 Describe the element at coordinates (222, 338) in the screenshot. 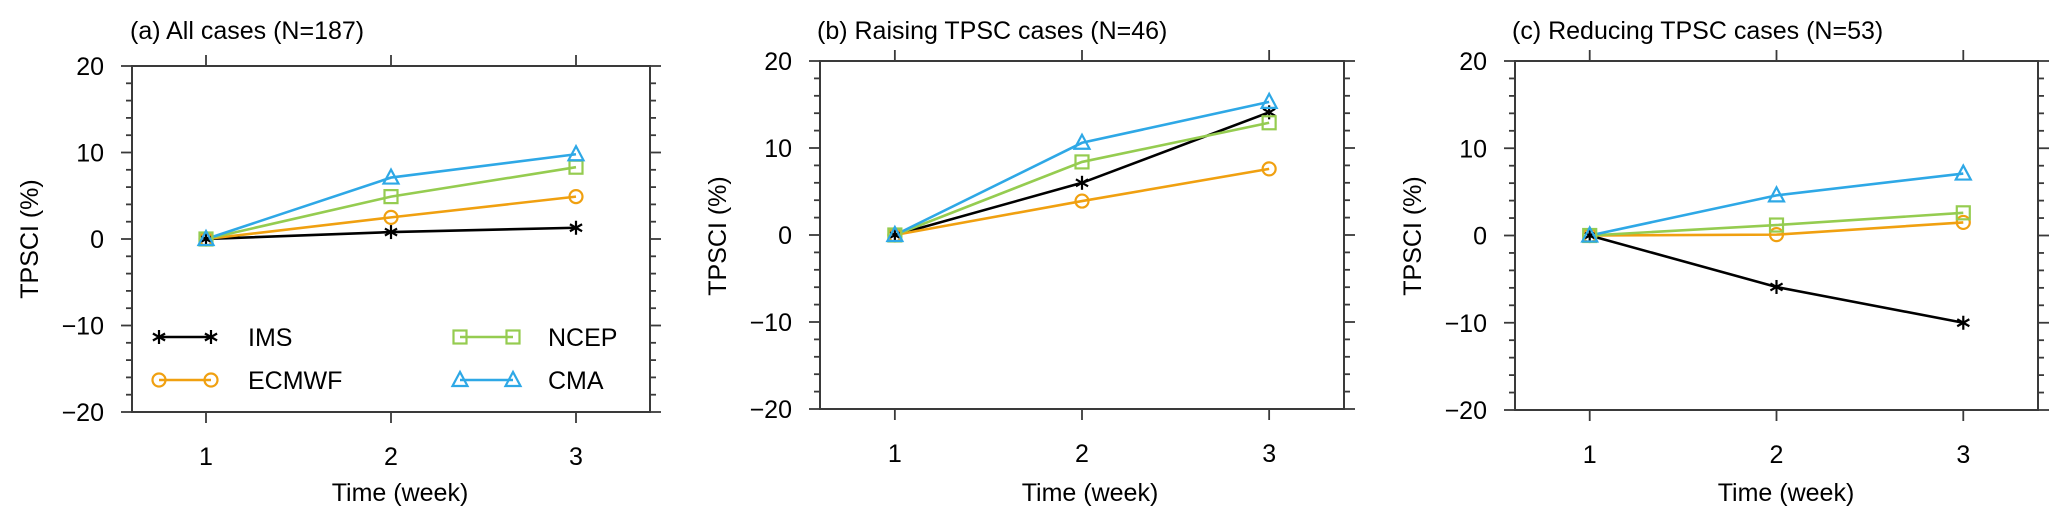

I see `legend-item-ims: IMS` at that location.